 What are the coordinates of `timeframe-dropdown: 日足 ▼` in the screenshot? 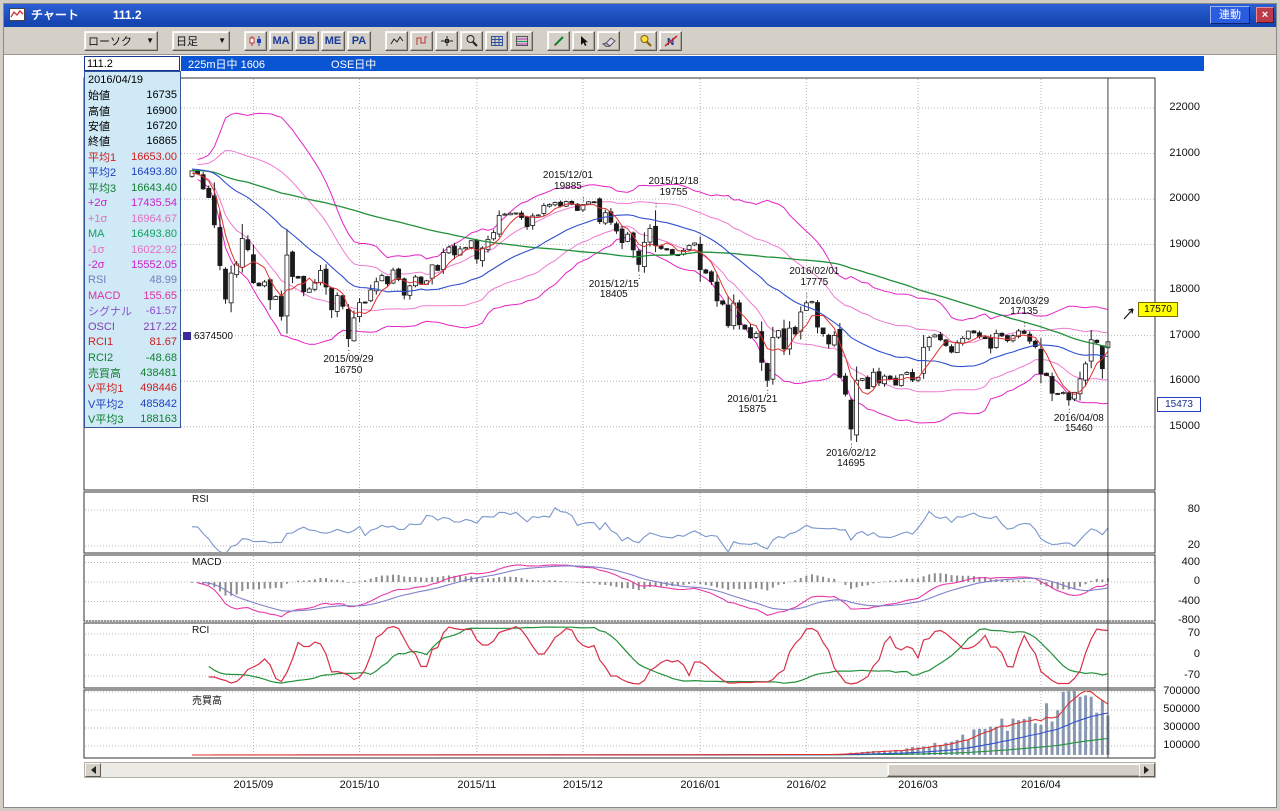 It's located at (201, 40).